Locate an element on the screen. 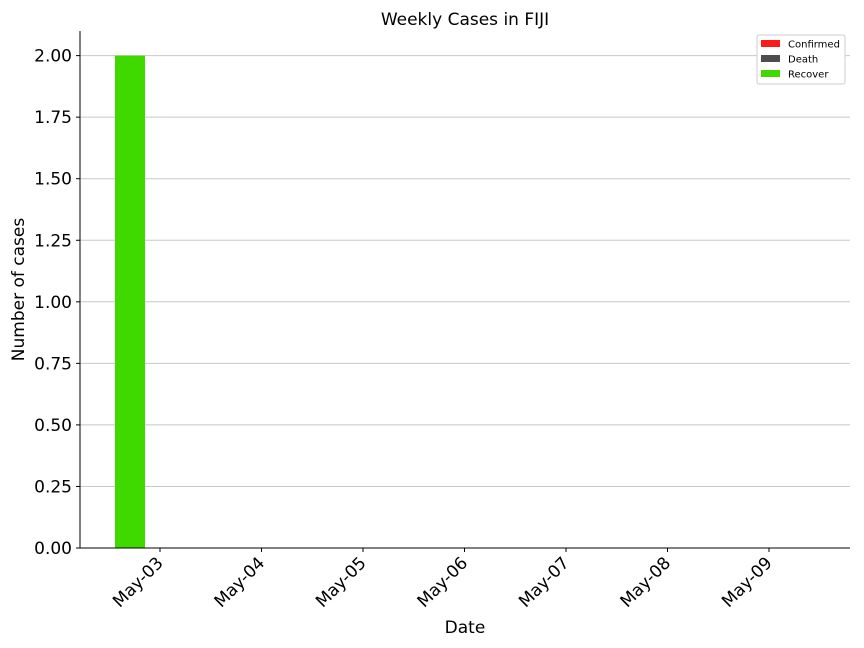  bars is located at coordinates (130, 301).